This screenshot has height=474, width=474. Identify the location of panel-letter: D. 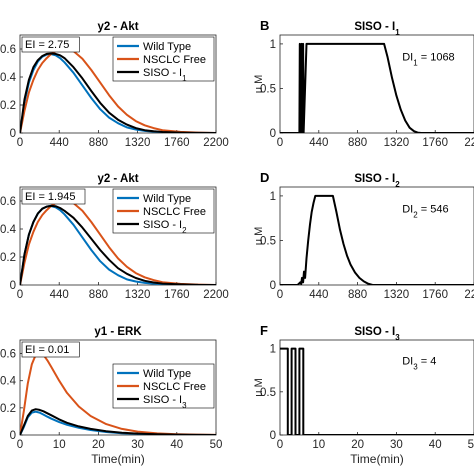
(264, 177).